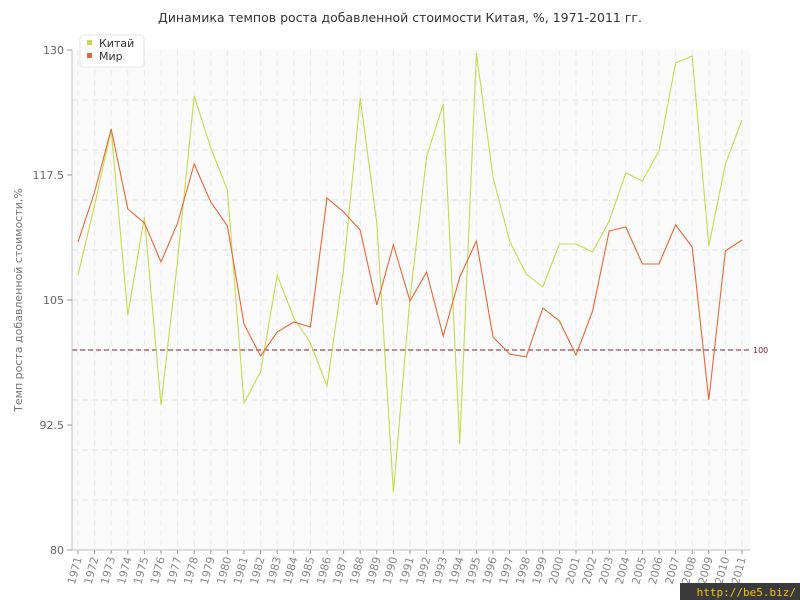  I want to click on watermark-background, so click(740, 591).